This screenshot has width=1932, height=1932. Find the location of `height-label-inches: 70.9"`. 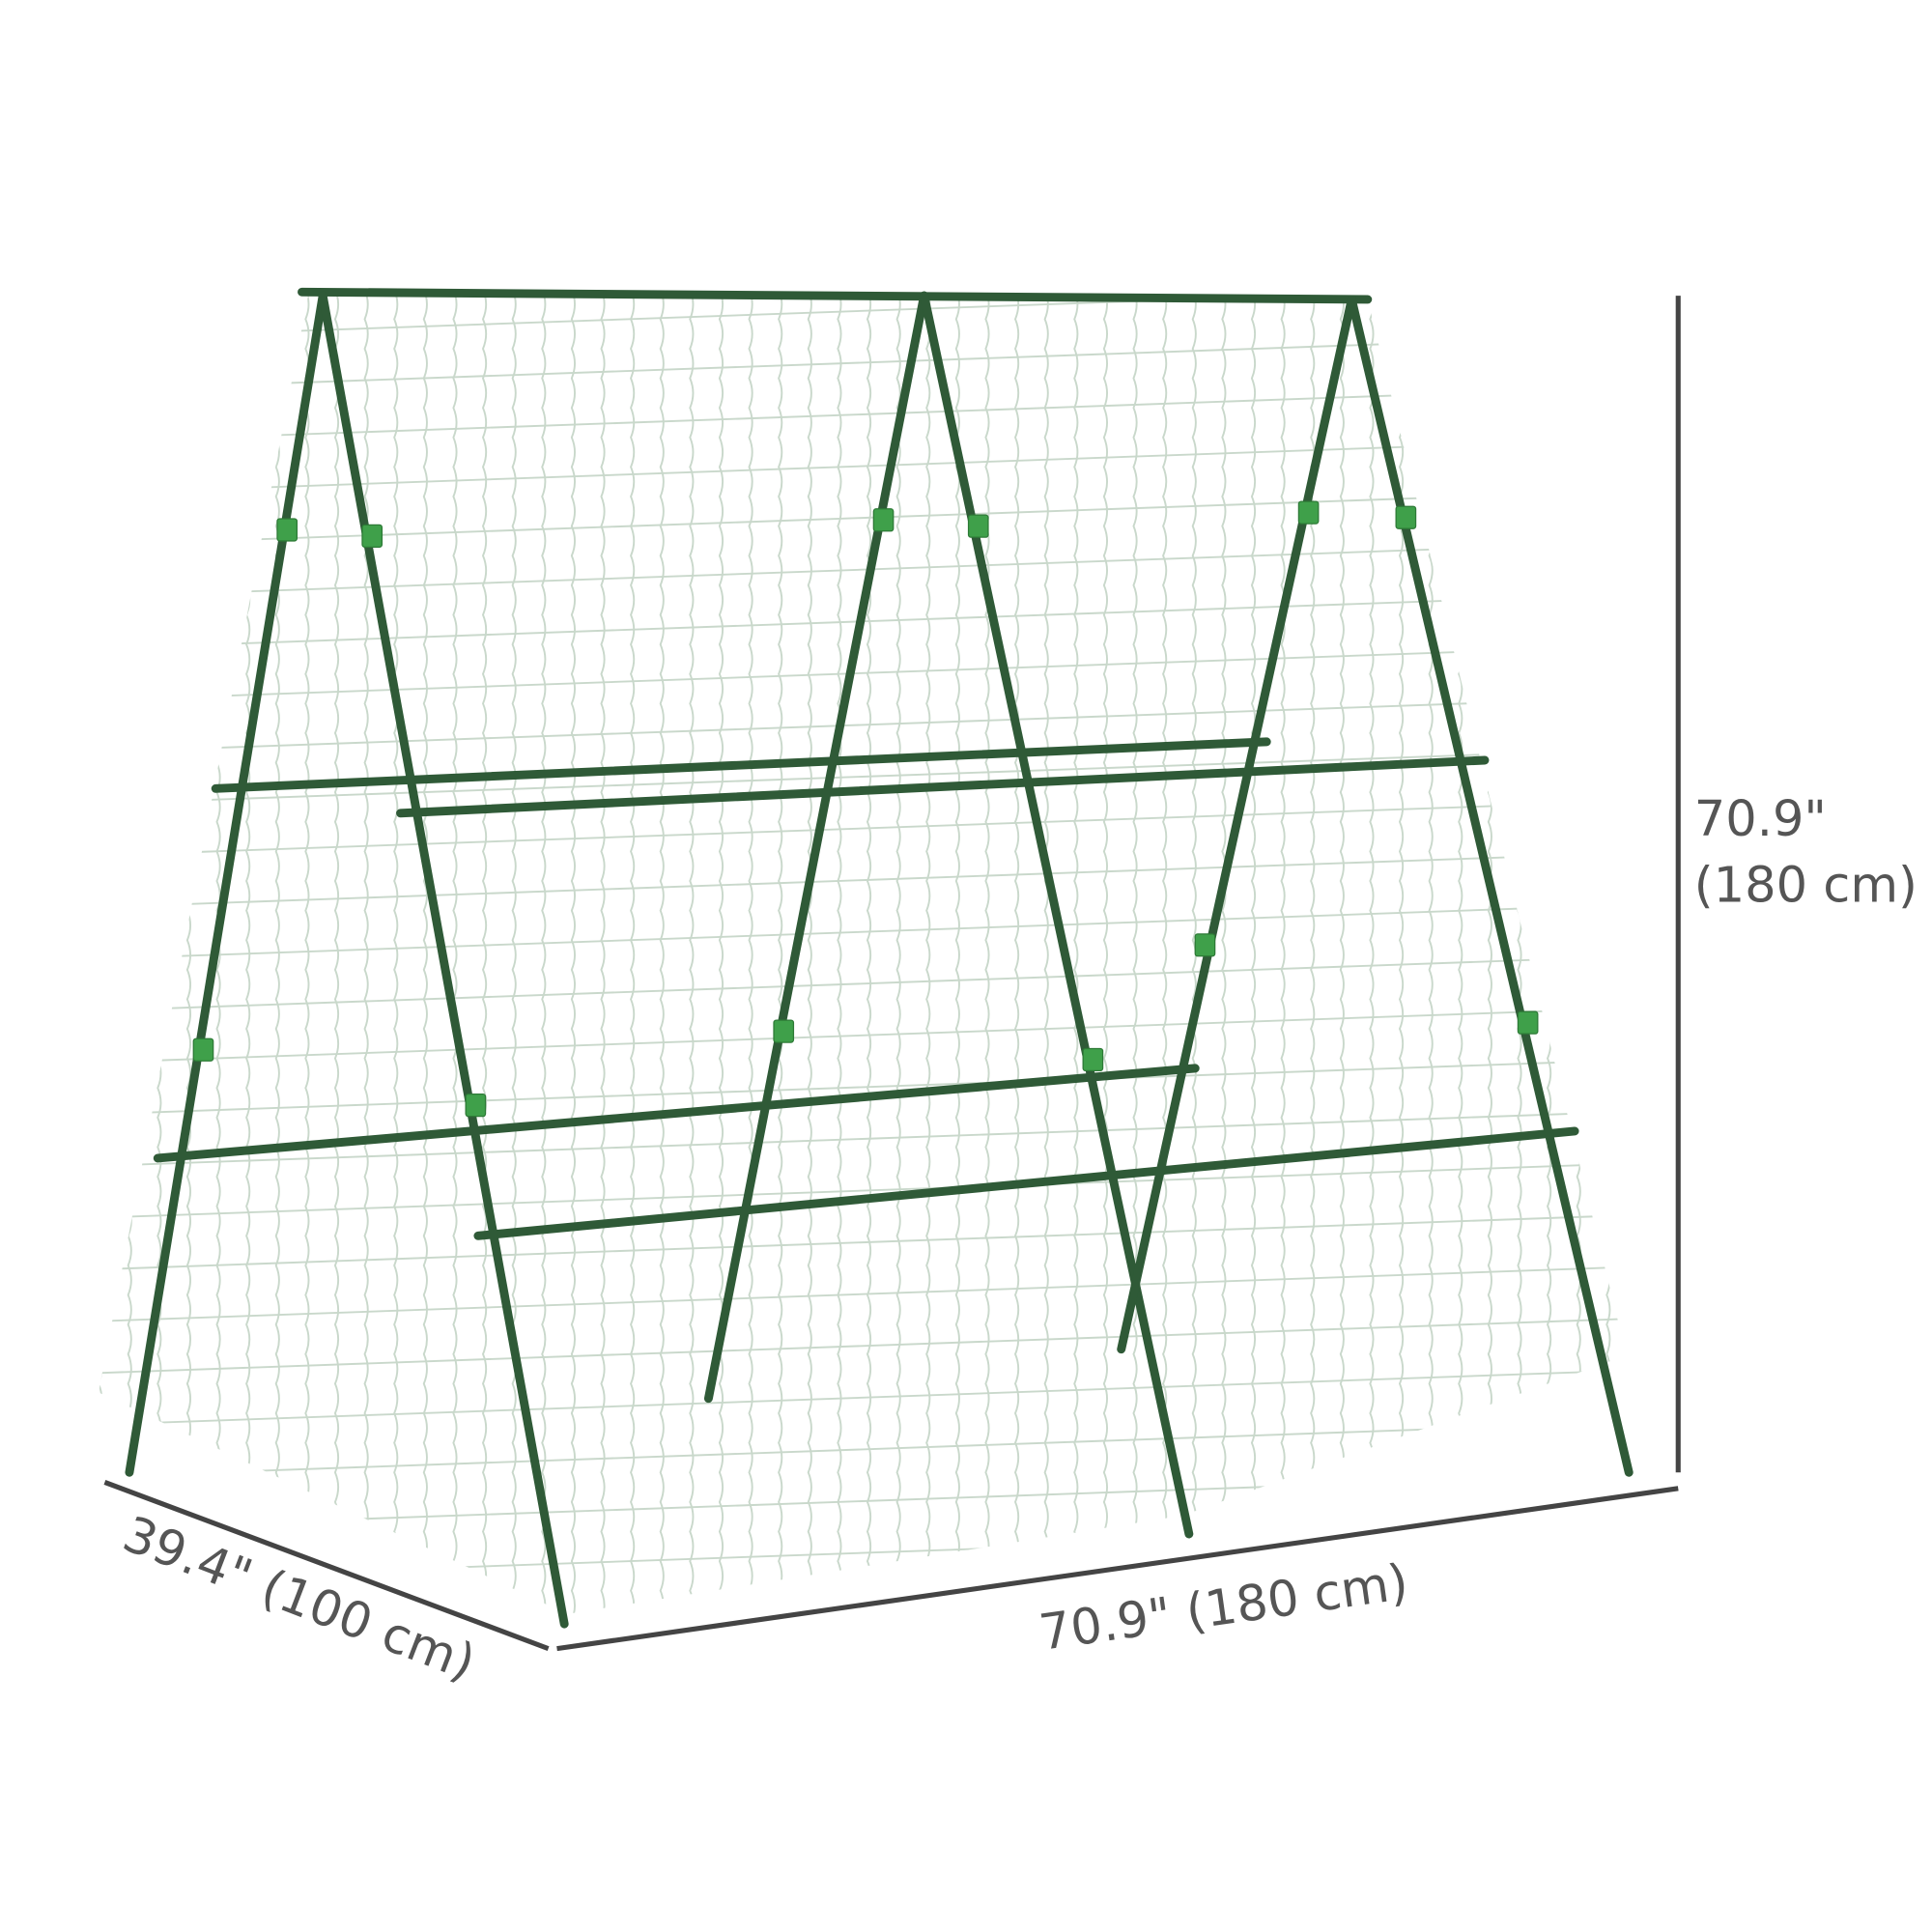

height-label-inches: 70.9" is located at coordinates (1760, 819).